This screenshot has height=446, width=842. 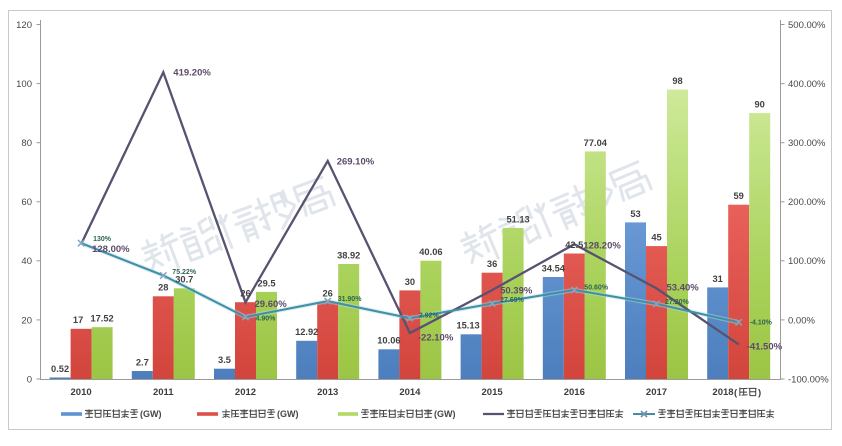 I want to click on svg-text: 2010, so click(x=81, y=392).